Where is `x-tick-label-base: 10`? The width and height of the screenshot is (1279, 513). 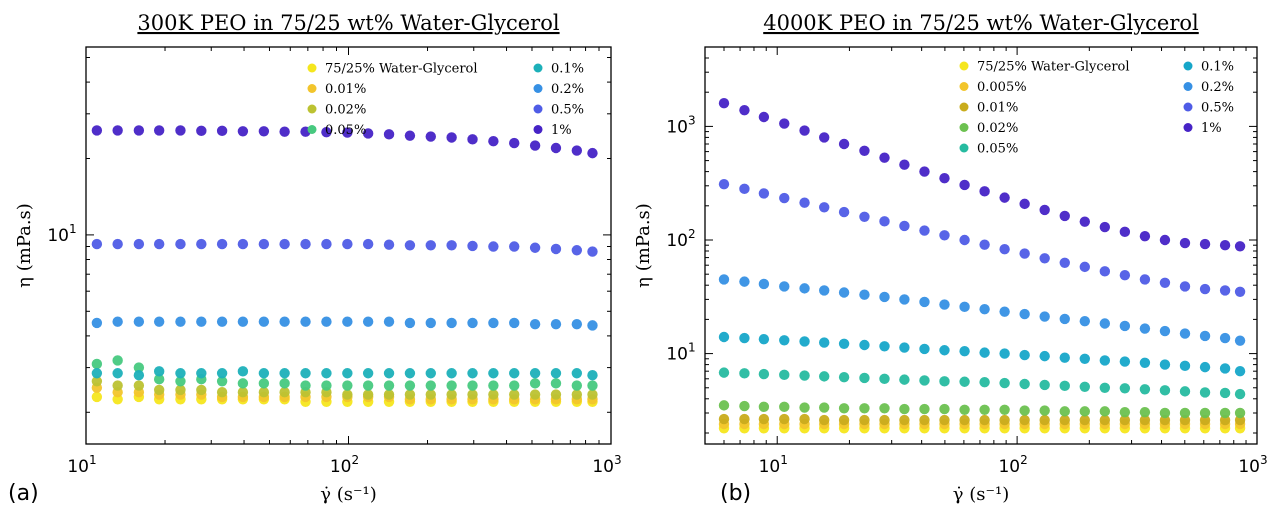 x-tick-label-base: 10 is located at coordinates (1249, 467).